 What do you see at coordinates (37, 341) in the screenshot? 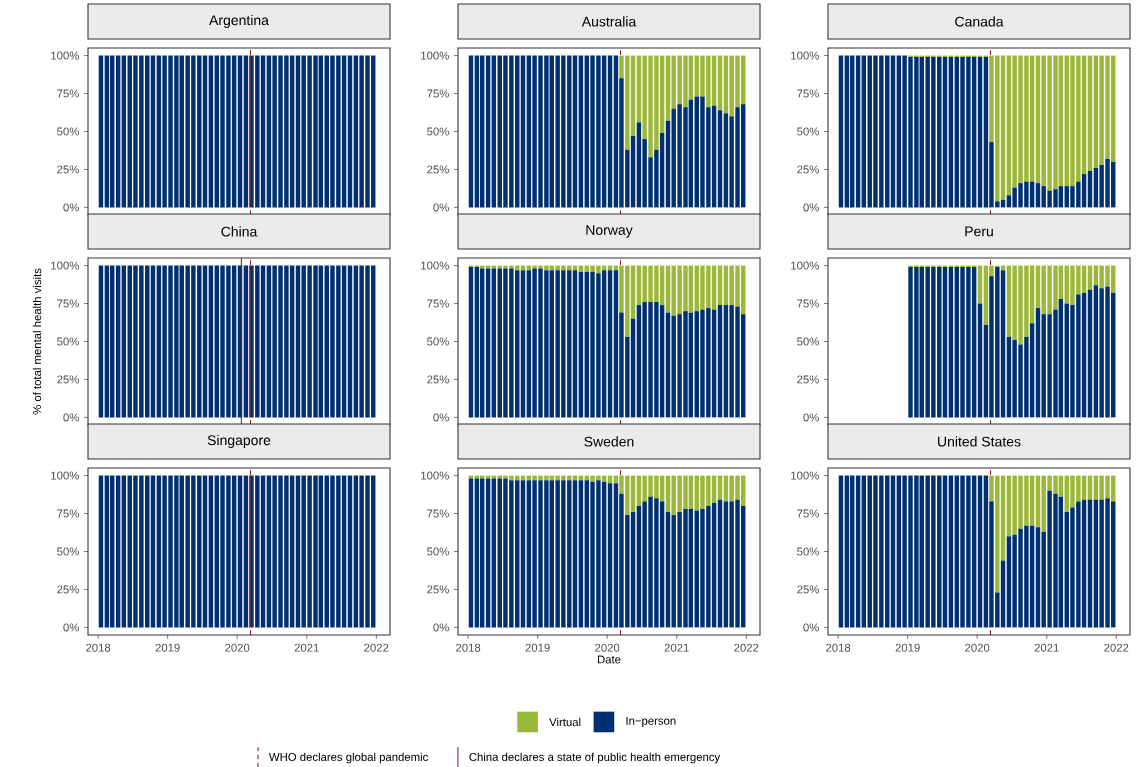
I see `y-axis-title: % of total mental health visits` at bounding box center [37, 341].